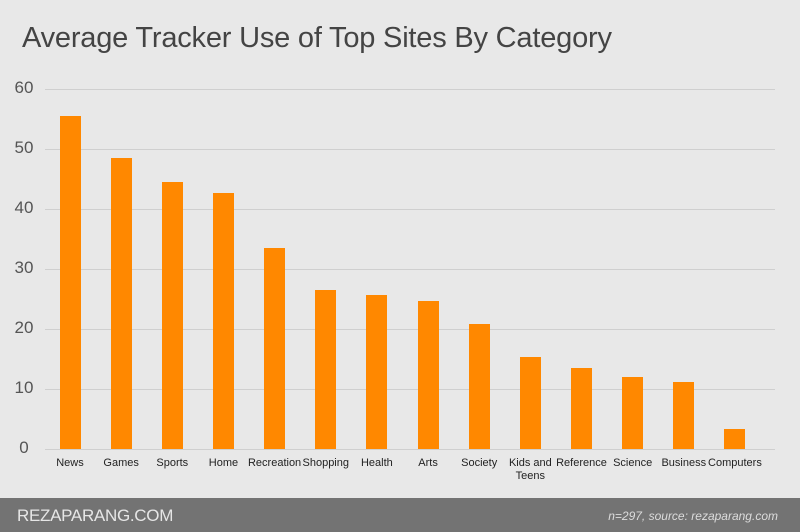 The image size is (800, 532). Describe the element at coordinates (633, 463) in the screenshot. I see `x-tick-label: Science` at that location.